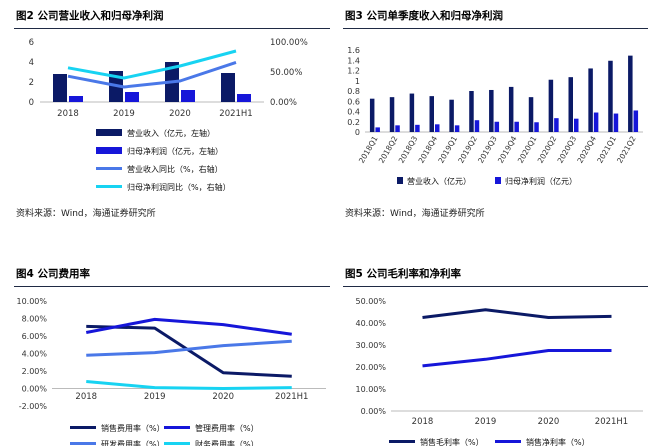 This screenshot has width=655, height=446. I want to click on y-tick-label: 20.00%, so click(370, 367).